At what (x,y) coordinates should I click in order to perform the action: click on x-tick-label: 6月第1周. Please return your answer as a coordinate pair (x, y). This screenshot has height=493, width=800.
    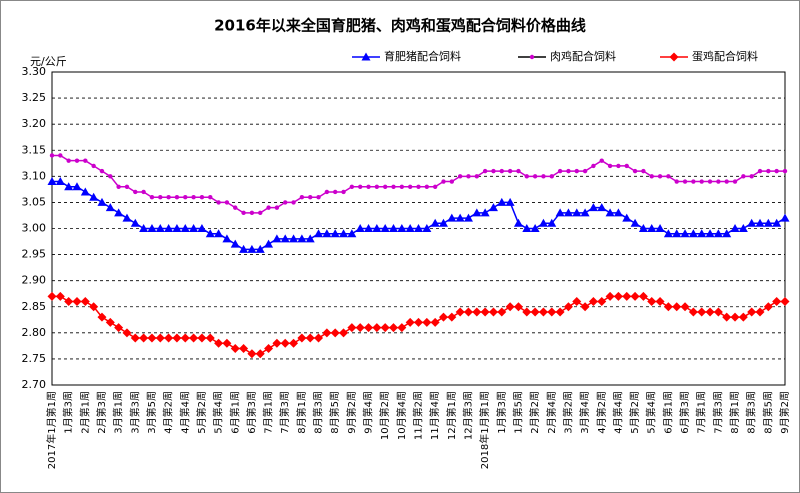
    Looking at the image, I should click on (667, 412).